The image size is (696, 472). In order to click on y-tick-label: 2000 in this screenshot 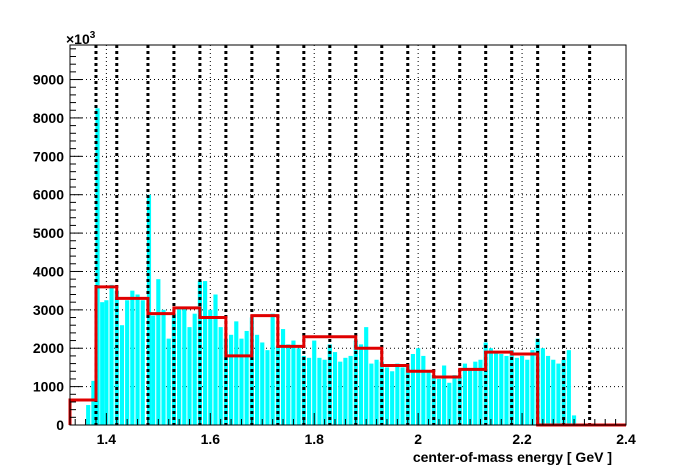, I will do `click(48, 348)`.